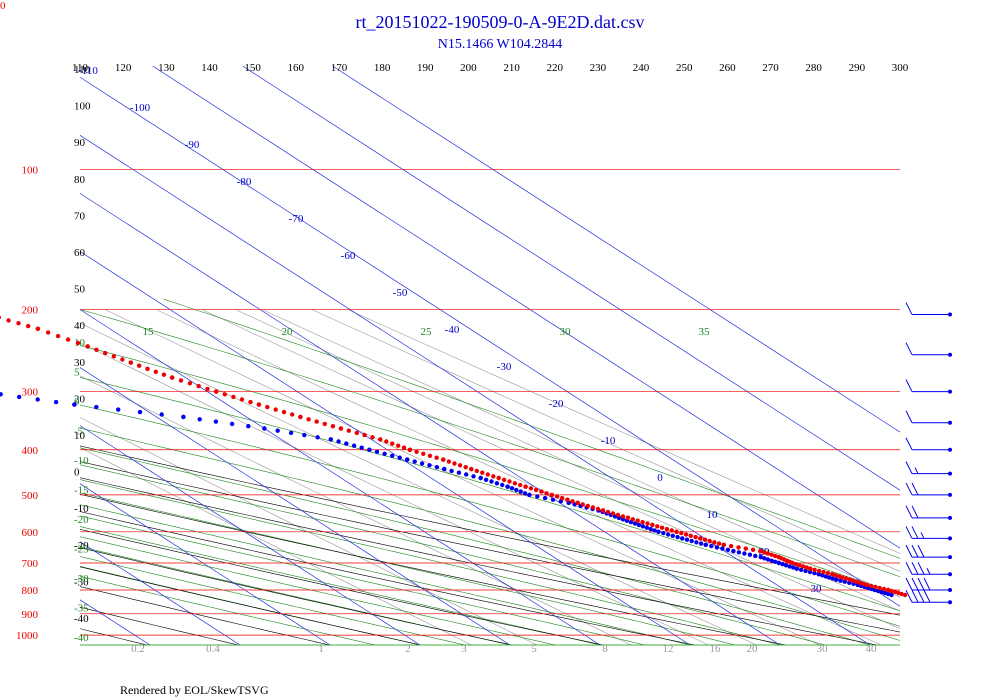 This screenshot has height=700, width=1000. I want to click on theta-label: 150, so click(252, 68).